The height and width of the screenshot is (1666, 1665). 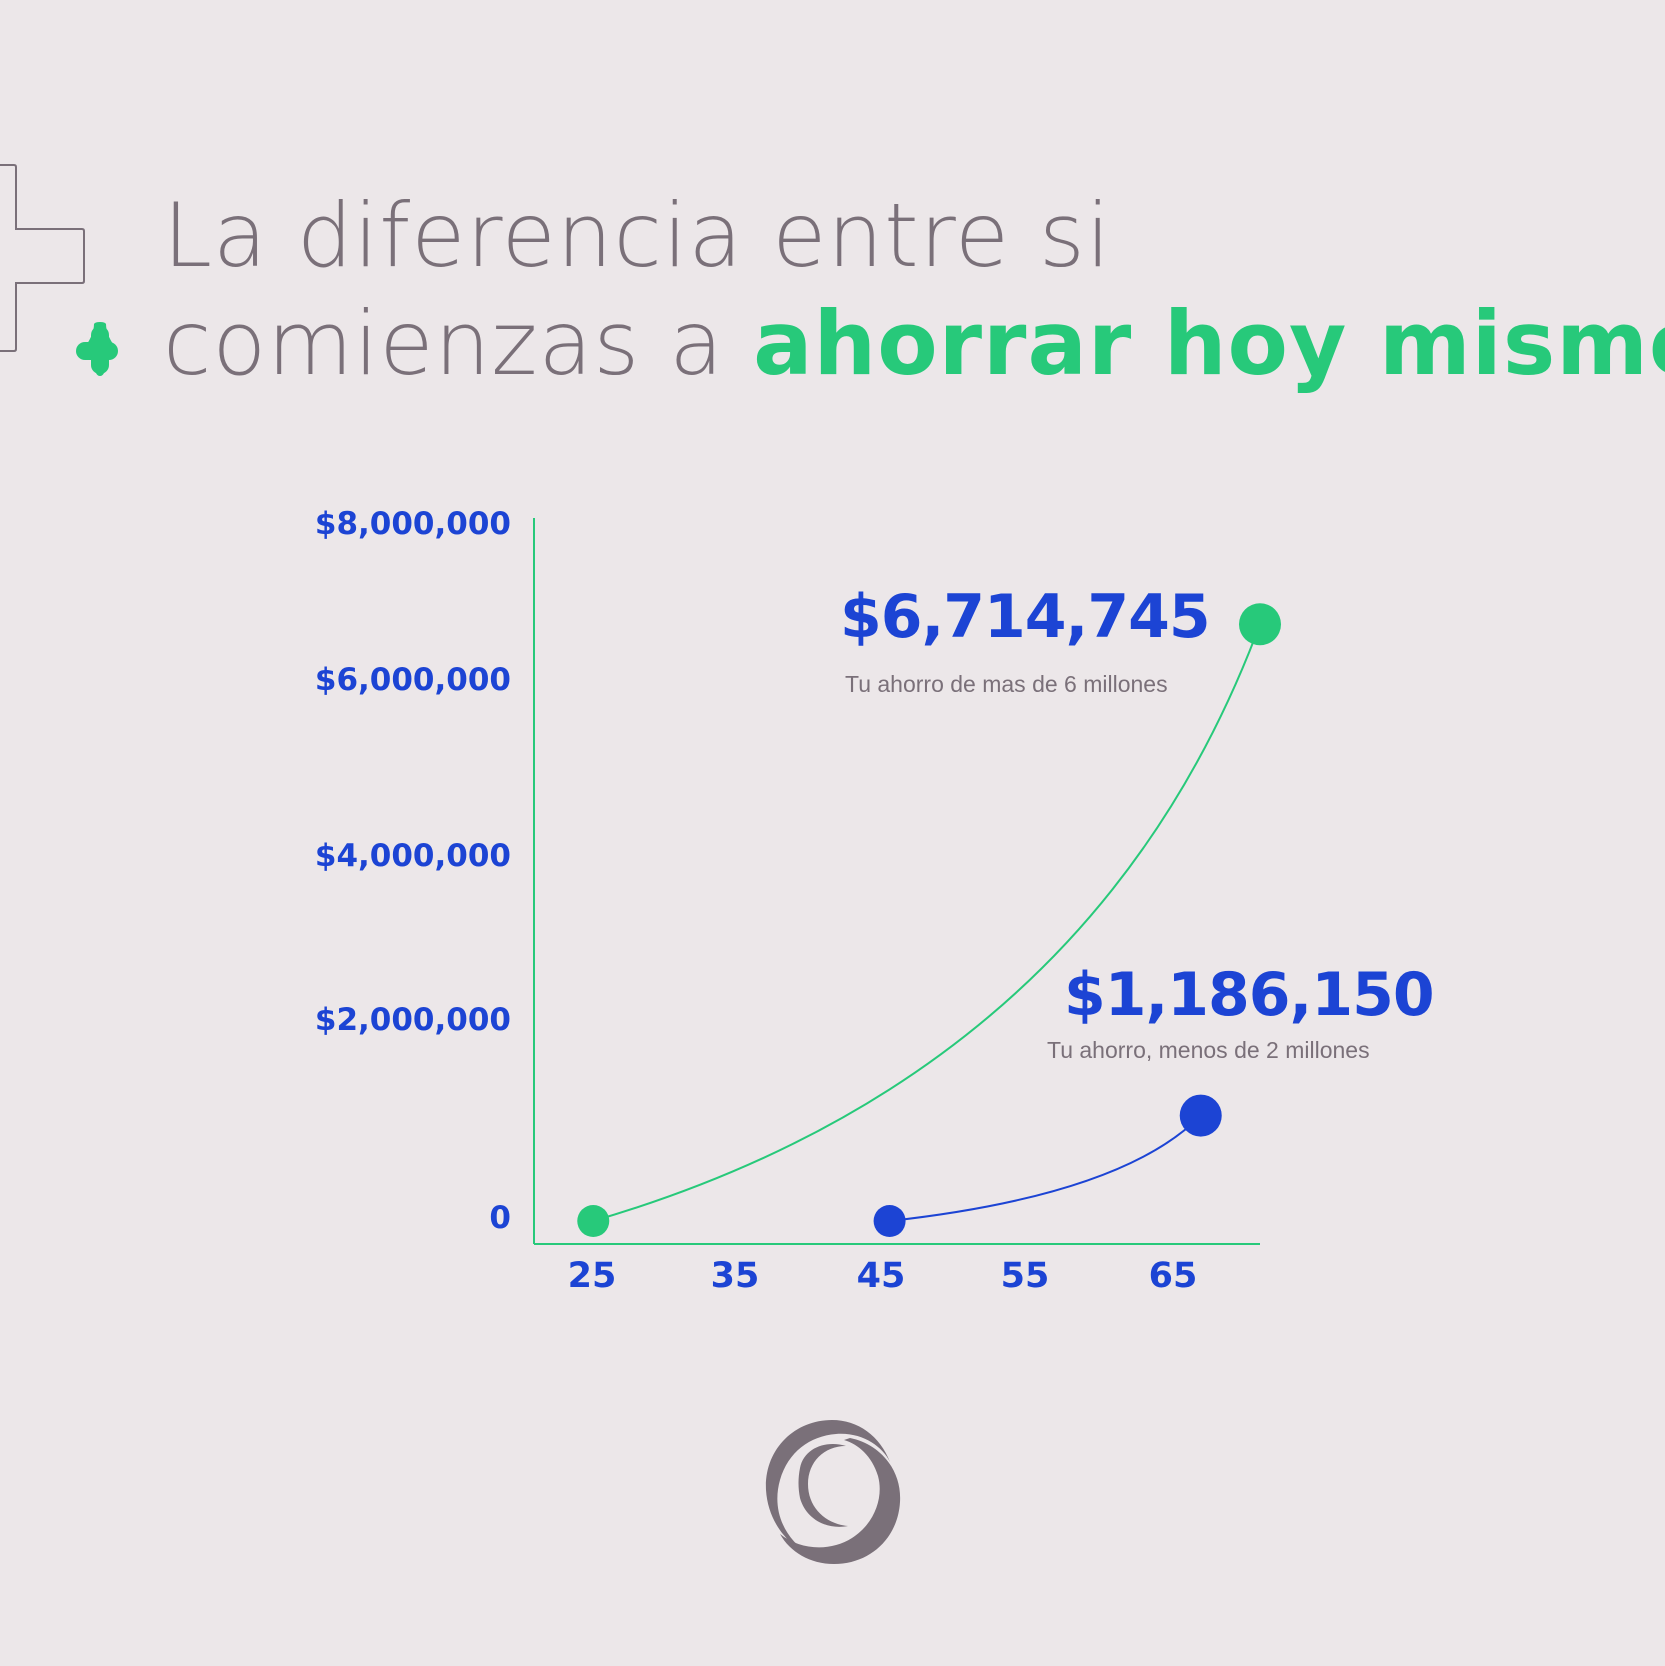 What do you see at coordinates (1173, 1276) in the screenshot?
I see `x-tick-label-65: 65` at bounding box center [1173, 1276].